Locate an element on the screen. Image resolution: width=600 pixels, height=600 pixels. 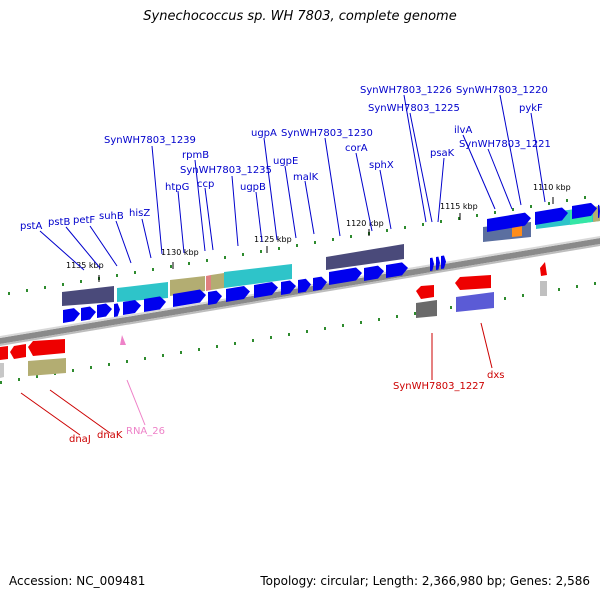
gene-label: SynWH7803_1239 is located at coordinates (150, 140).